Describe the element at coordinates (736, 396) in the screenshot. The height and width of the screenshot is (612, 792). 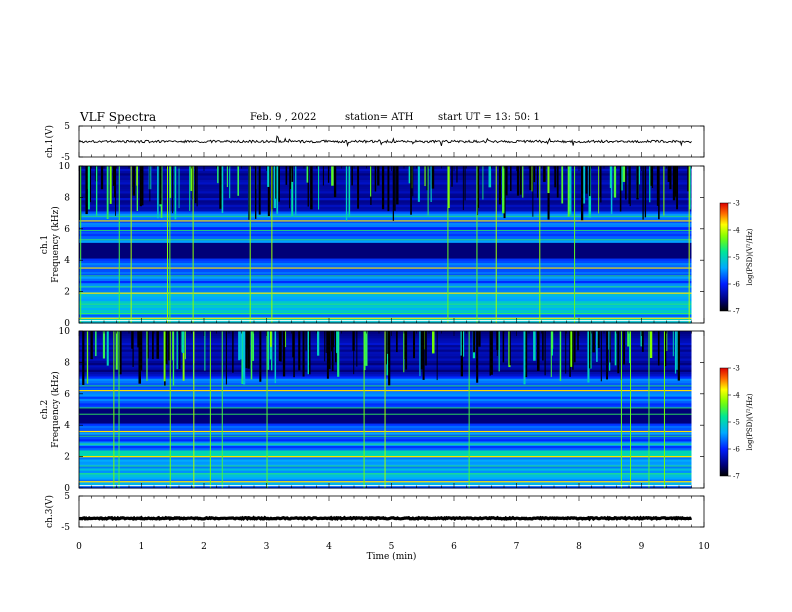
I see `ch2-spectrogram-colorbar-tick-label: -4` at that location.